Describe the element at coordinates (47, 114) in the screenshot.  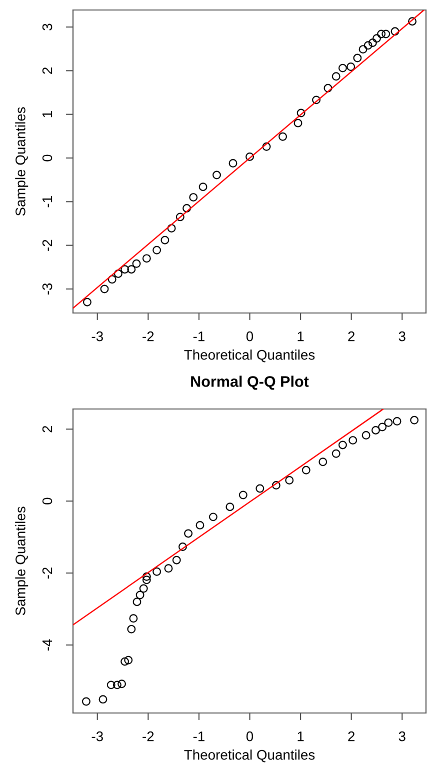
I see `y-tick-label: 1` at that location.